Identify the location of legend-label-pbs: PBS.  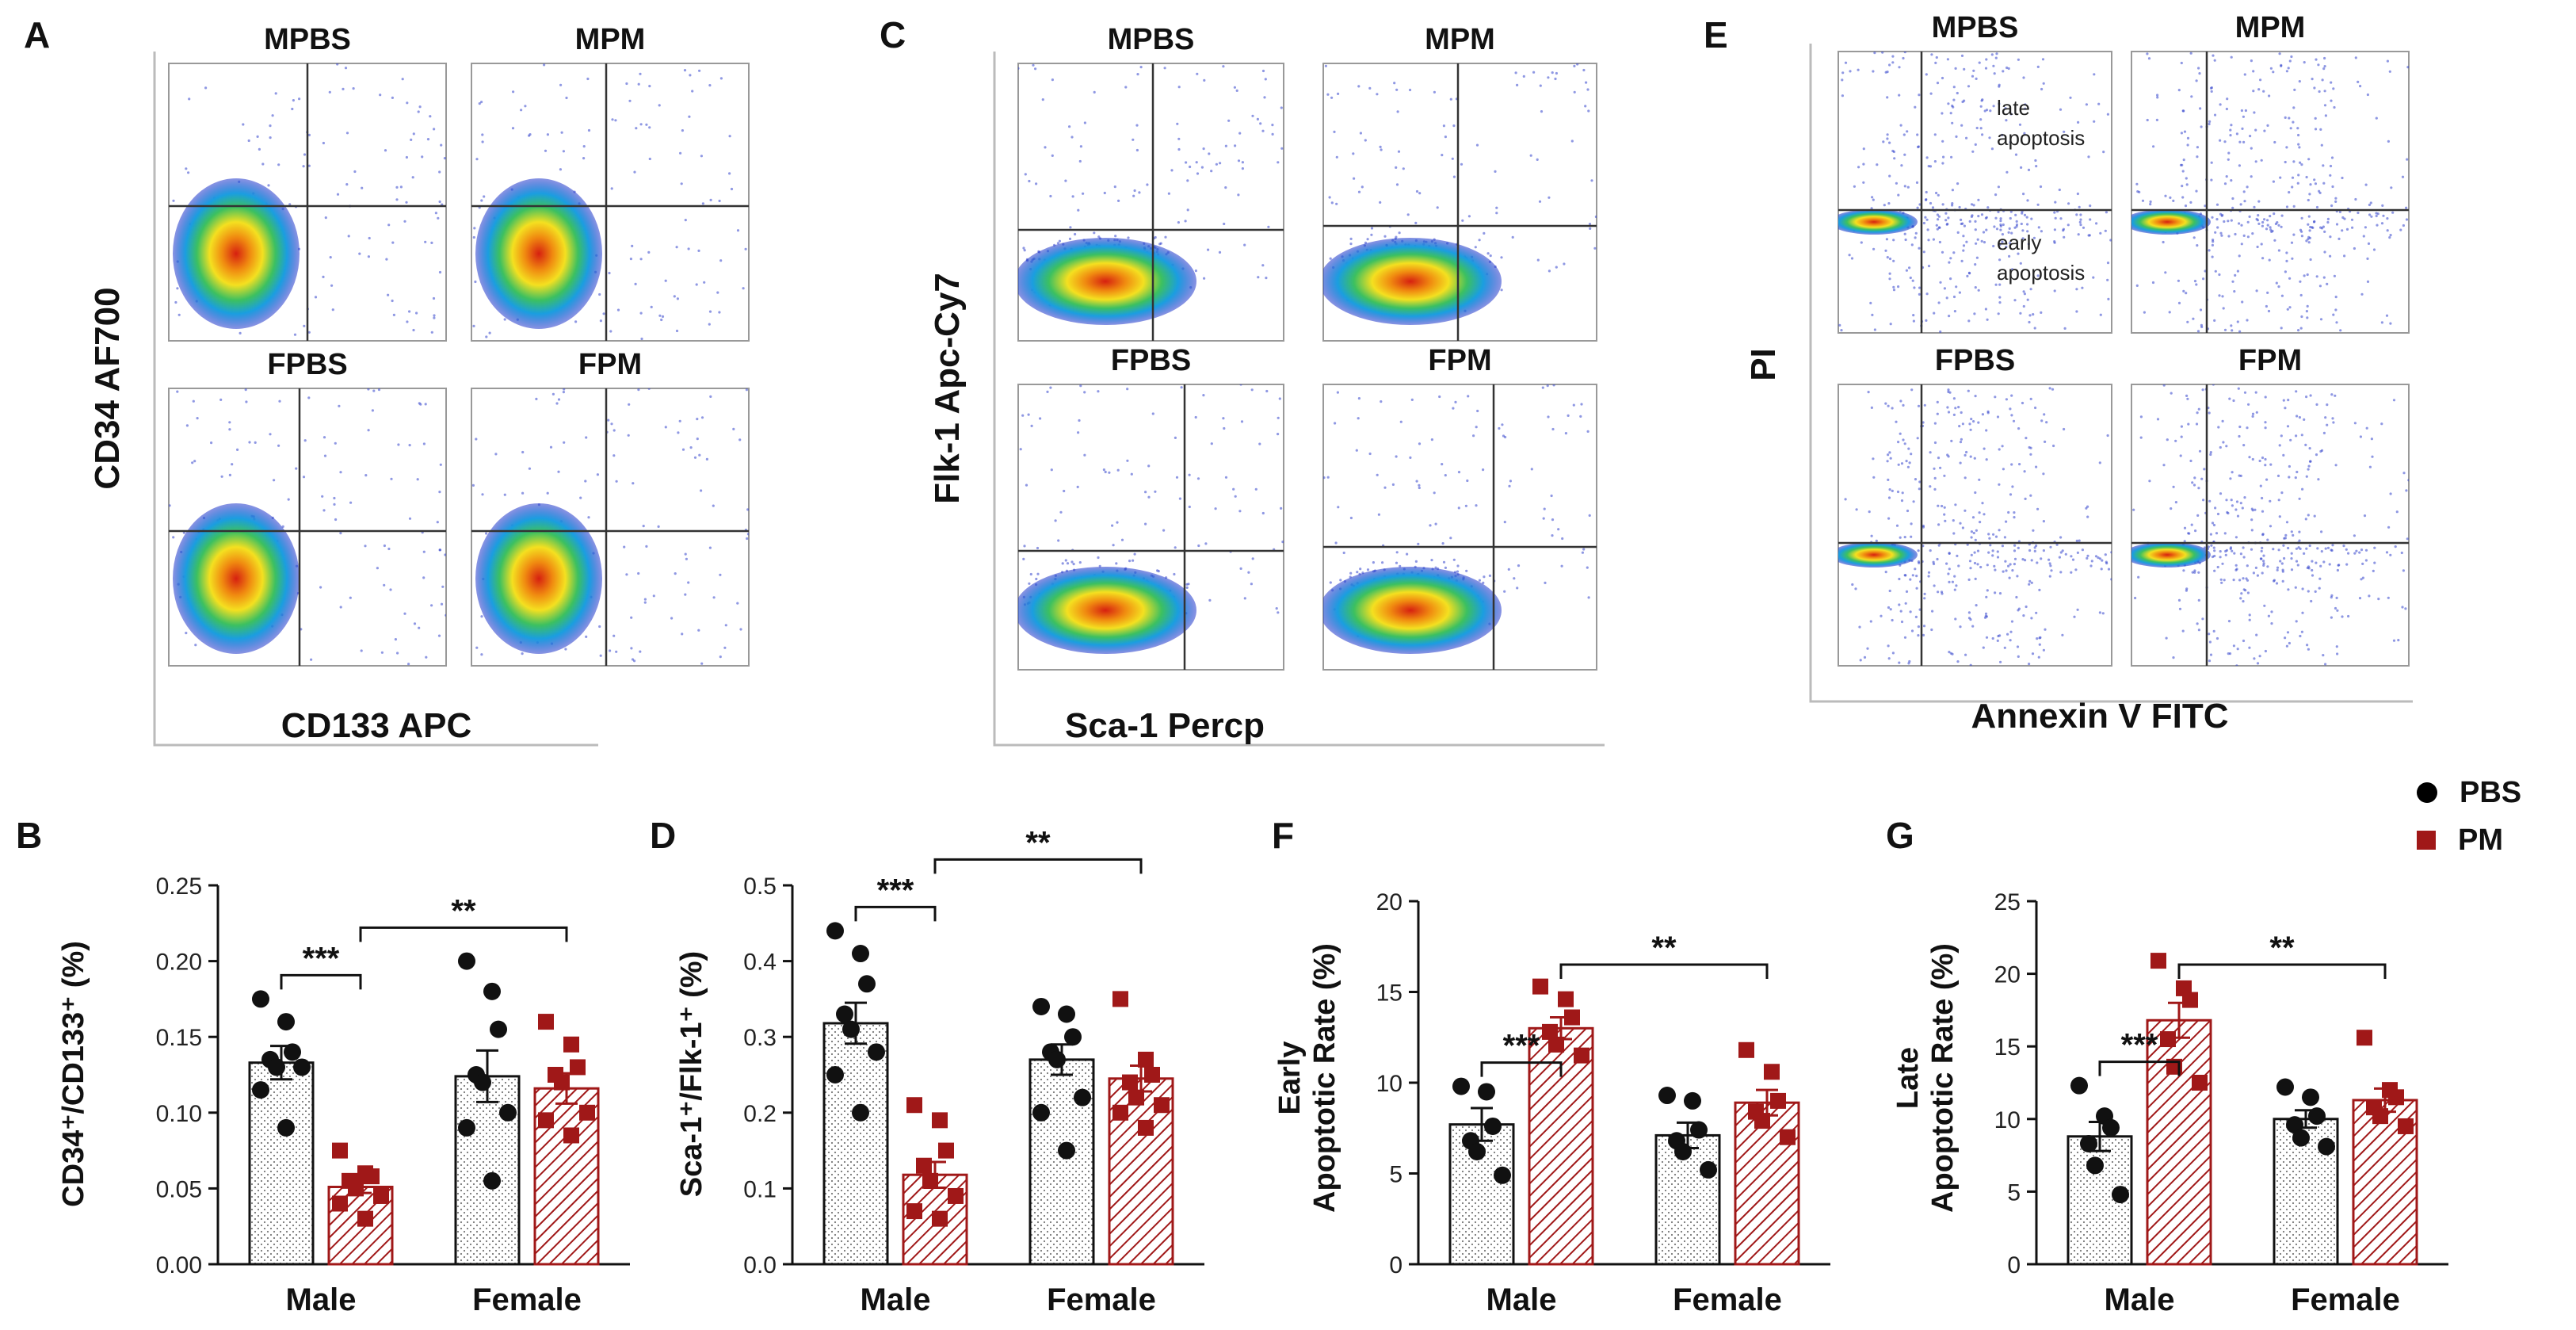
(2491, 792).